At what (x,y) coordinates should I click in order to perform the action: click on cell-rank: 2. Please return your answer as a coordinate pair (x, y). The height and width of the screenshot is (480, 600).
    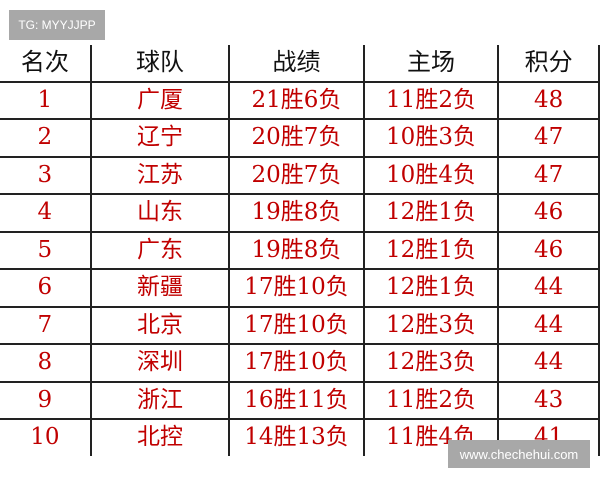
    Looking at the image, I should click on (45, 138).